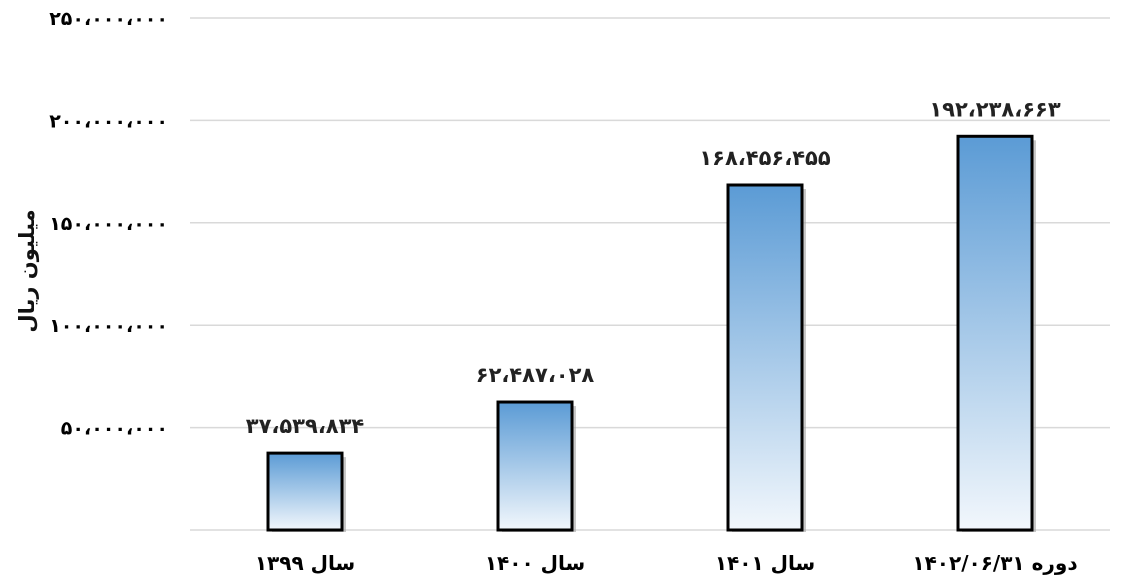 The width and height of the screenshot is (1133, 582). Describe the element at coordinates (994, 563) in the screenshot. I see `x-category-label: دوره ۱۴۰۲/۰۶/۳۱` at that location.